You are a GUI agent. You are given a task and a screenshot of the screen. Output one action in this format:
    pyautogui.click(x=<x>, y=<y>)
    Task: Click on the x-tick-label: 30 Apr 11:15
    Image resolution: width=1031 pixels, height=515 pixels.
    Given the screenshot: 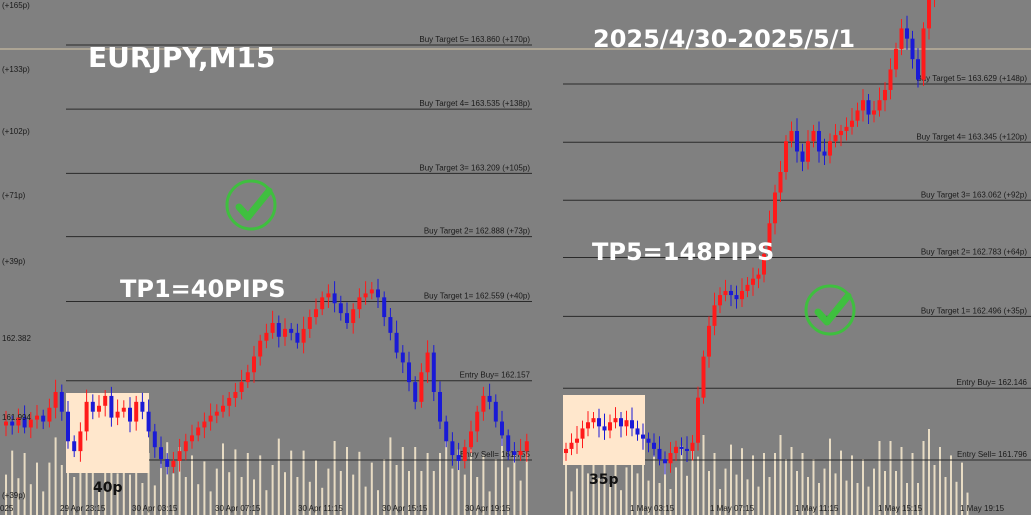 What is the action you would take?
    pyautogui.click(x=320, y=508)
    